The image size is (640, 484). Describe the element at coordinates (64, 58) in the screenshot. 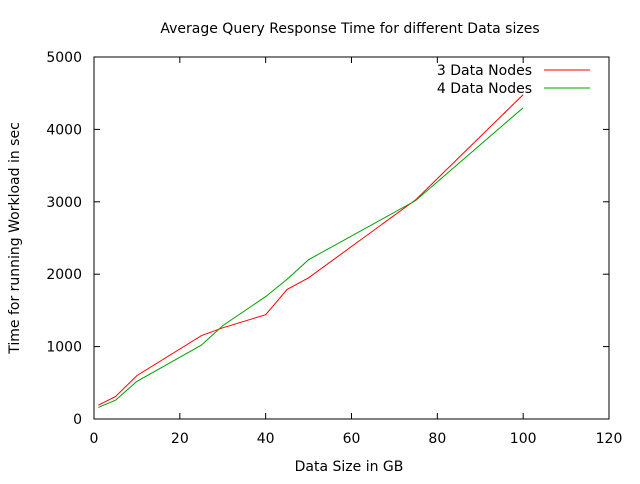

I see `y-tick-label: 5000` at that location.